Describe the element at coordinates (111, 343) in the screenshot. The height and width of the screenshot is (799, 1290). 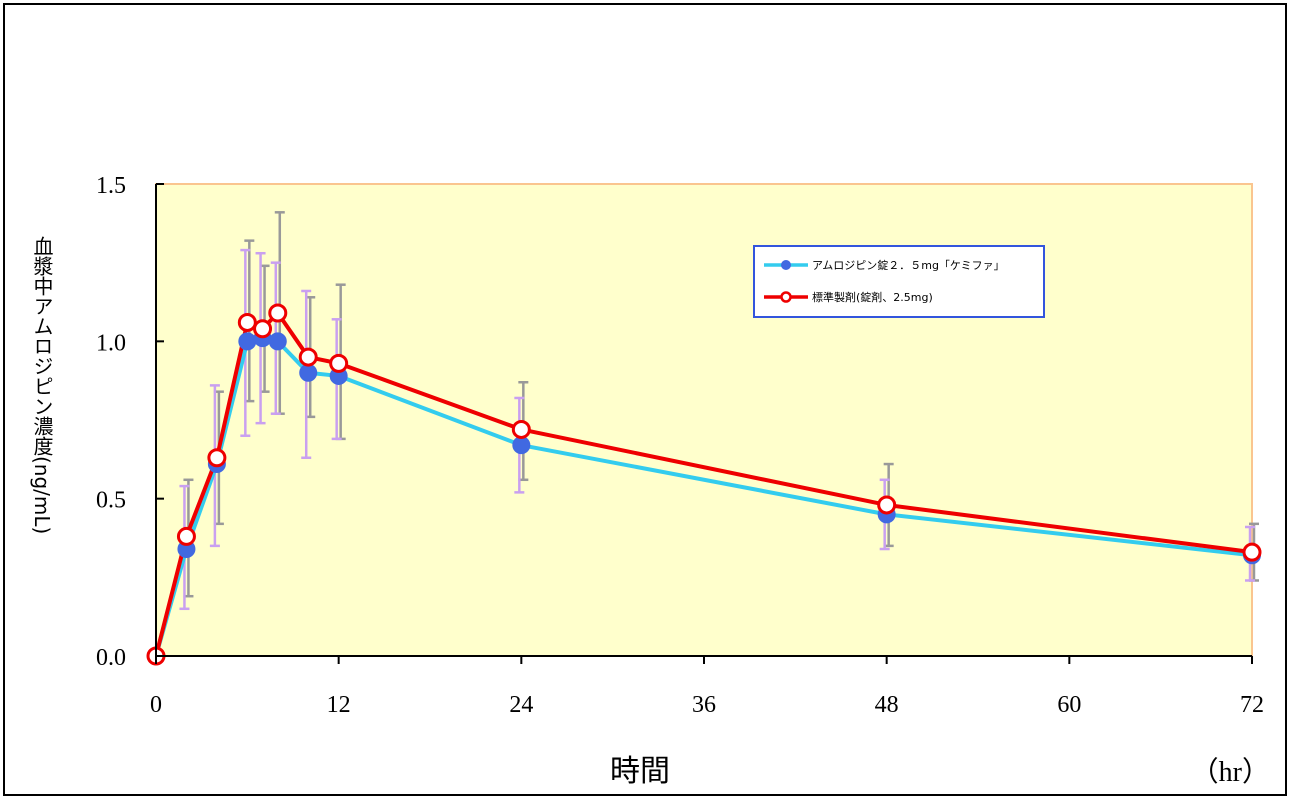
I see `y-tick-label: 1.0` at that location.